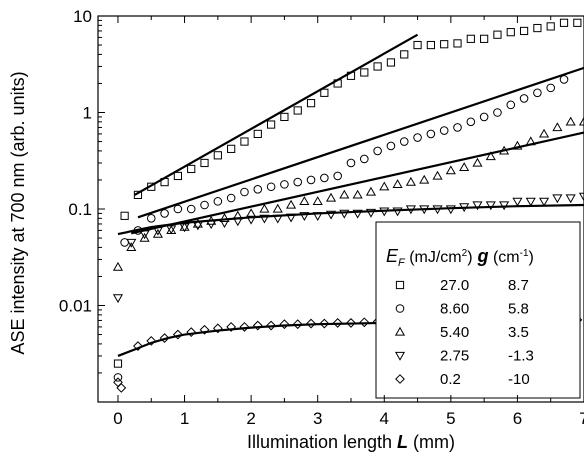 The height and width of the screenshot is (458, 584). I want to click on legend-header-sup-2: -1, so click(524, 253).